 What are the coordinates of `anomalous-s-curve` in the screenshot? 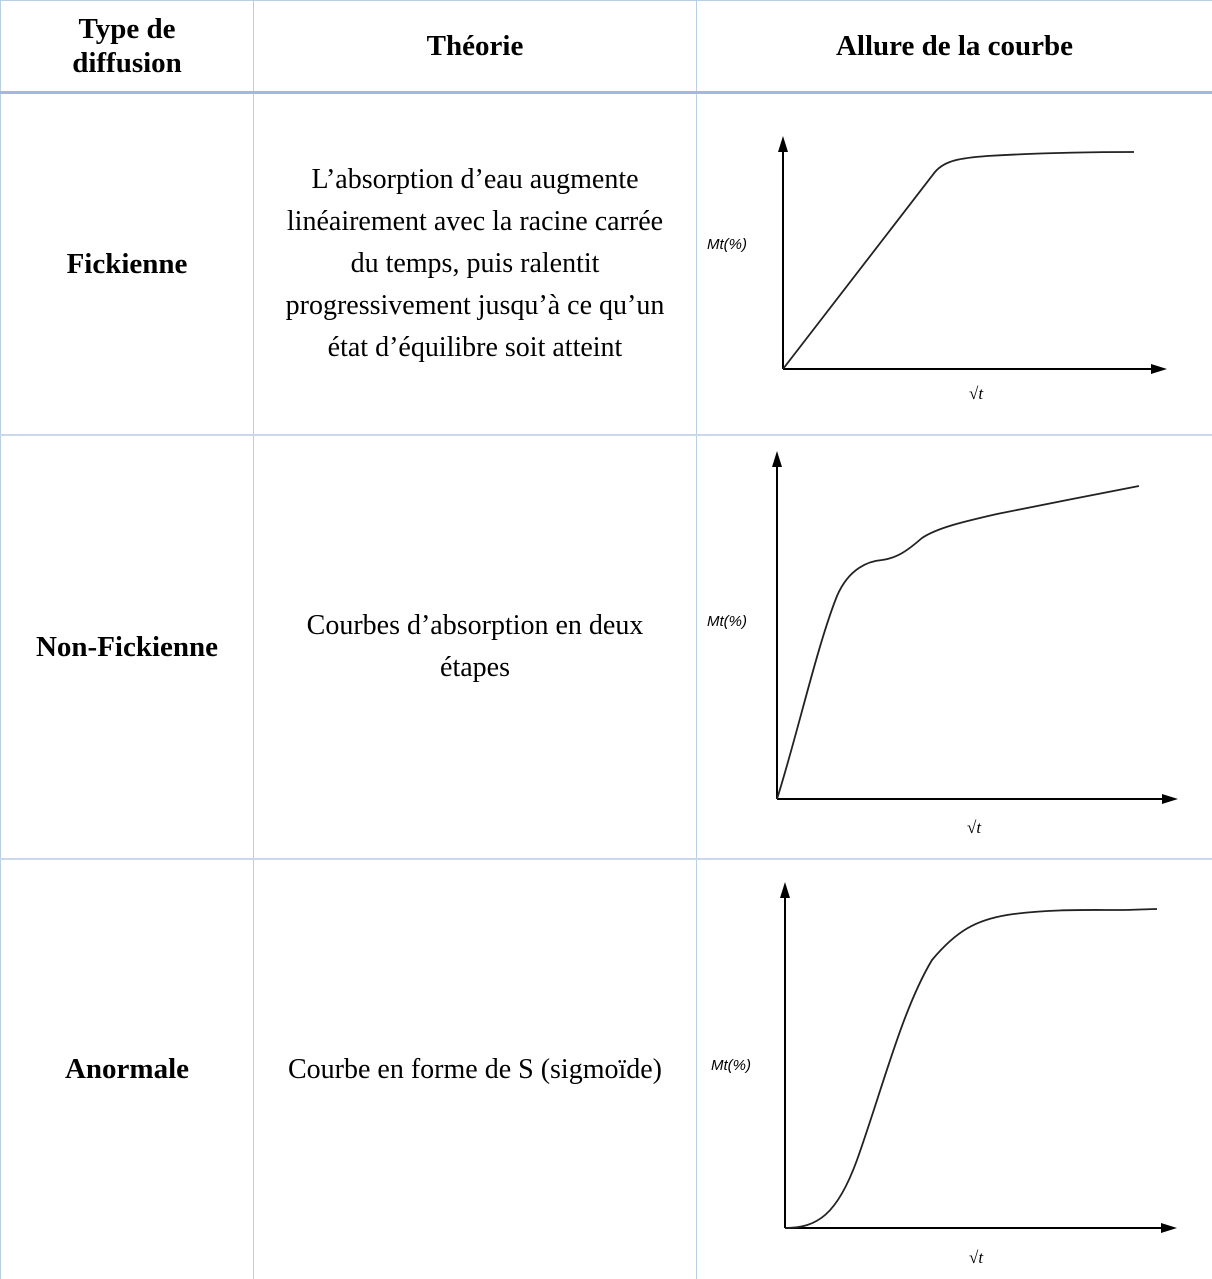 It's located at (971, 1068).